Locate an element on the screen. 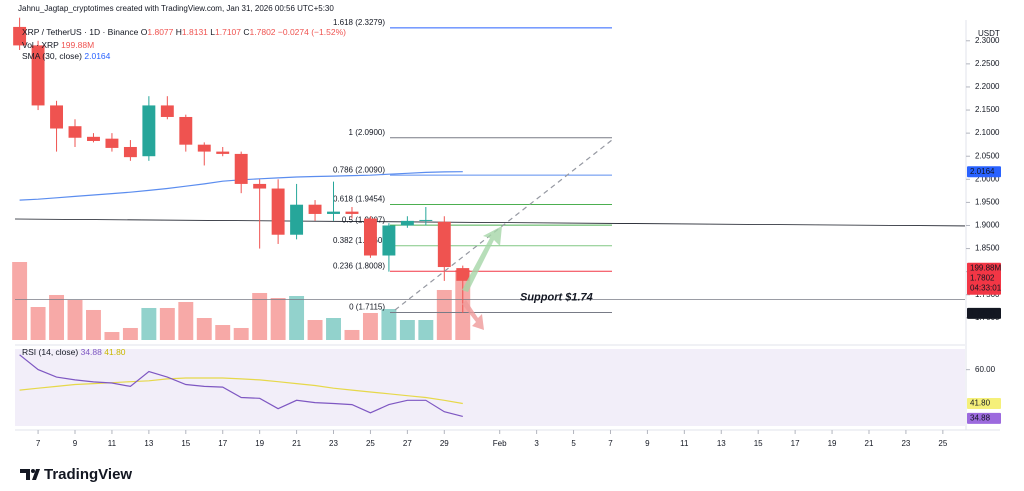  y-tick-label: 1.9500 is located at coordinates (987, 202).